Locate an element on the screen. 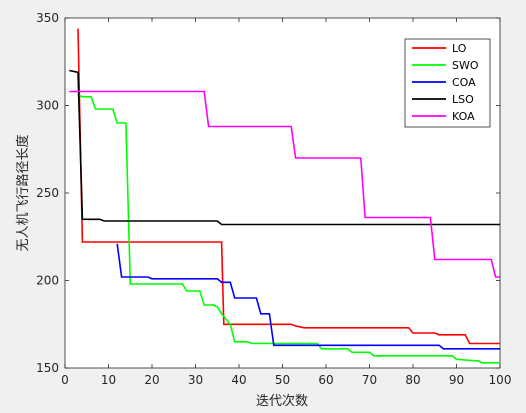 This screenshot has width=526, height=413. y-tick-label: 150 is located at coordinates (47, 368).